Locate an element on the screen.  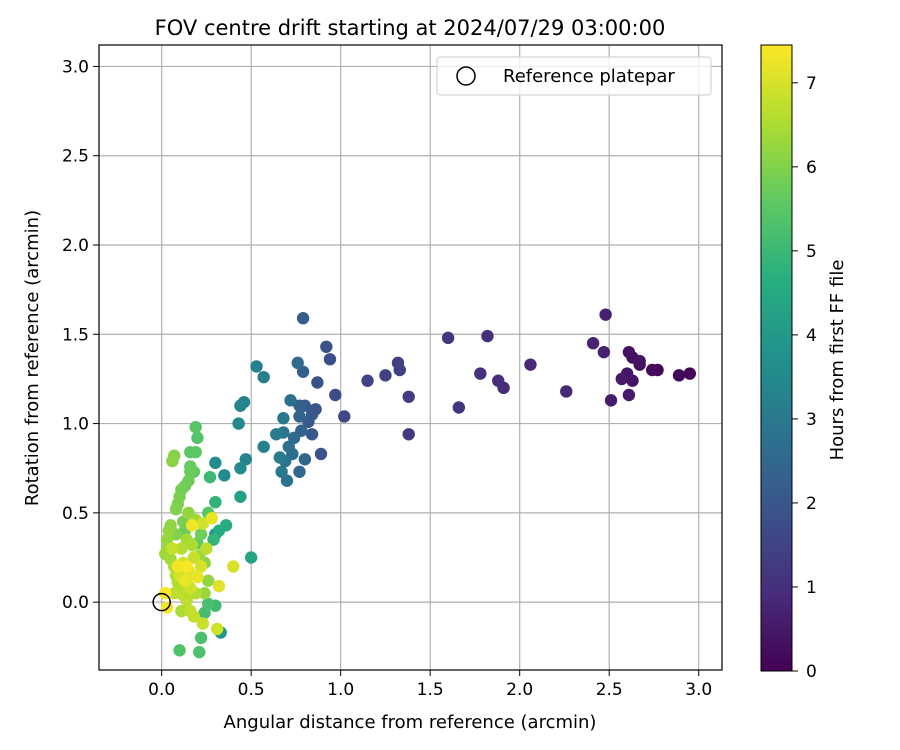
x-tick-label: 2.5 is located at coordinates (609, 690).